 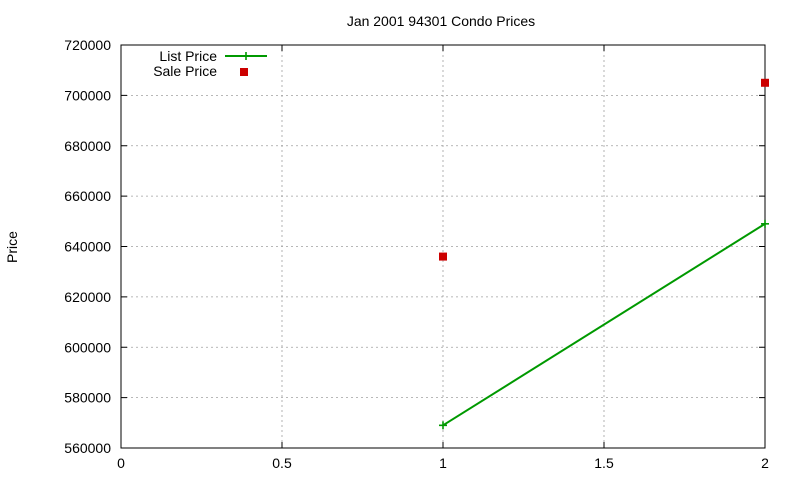 I want to click on legend-label-sale-price: Sale Price, so click(x=185, y=71).